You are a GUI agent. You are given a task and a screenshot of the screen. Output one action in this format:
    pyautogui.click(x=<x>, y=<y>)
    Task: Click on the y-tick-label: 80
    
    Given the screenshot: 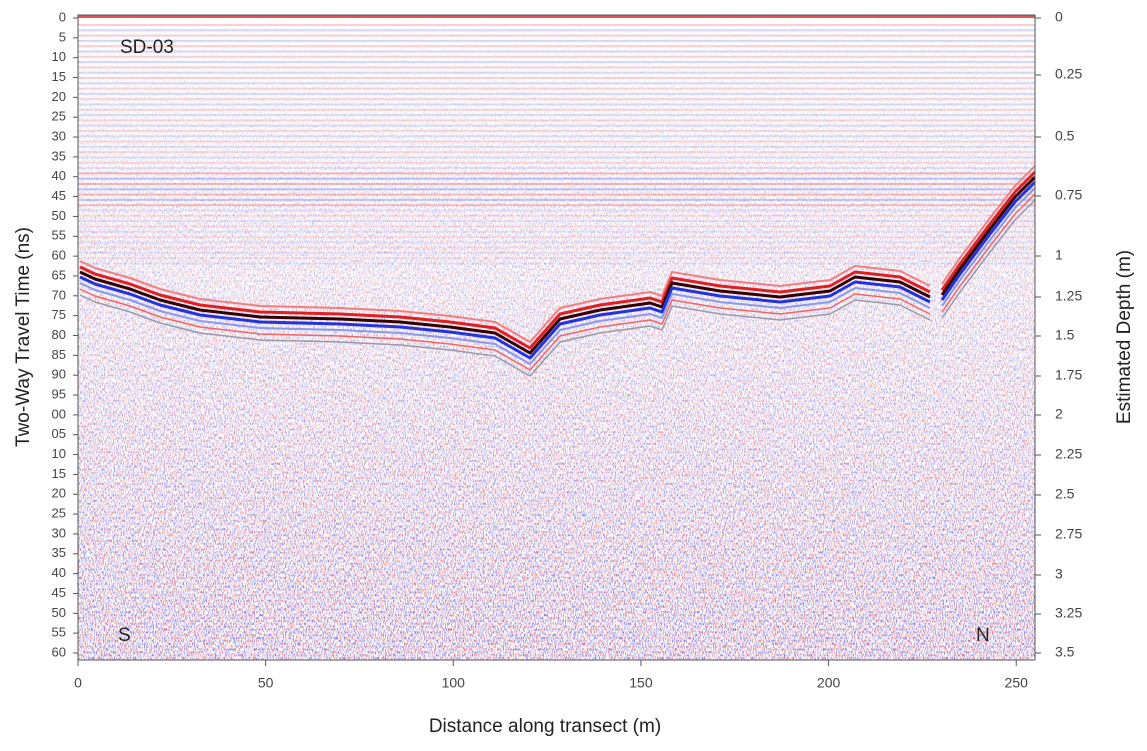 What is the action you would take?
    pyautogui.click(x=59, y=334)
    